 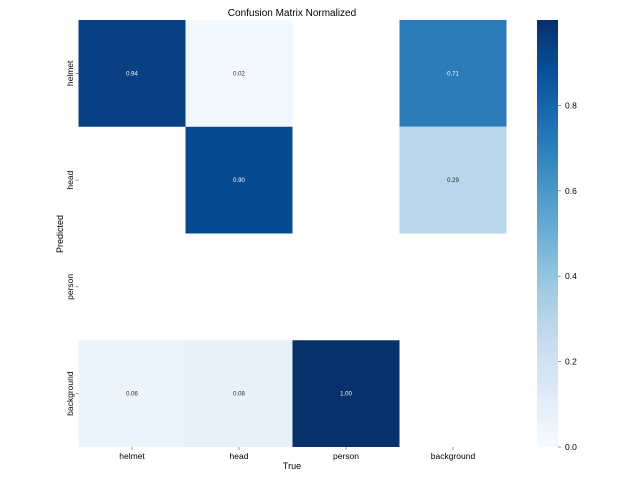 What do you see at coordinates (239, 456) in the screenshot?
I see `x-tick-label: head` at bounding box center [239, 456].